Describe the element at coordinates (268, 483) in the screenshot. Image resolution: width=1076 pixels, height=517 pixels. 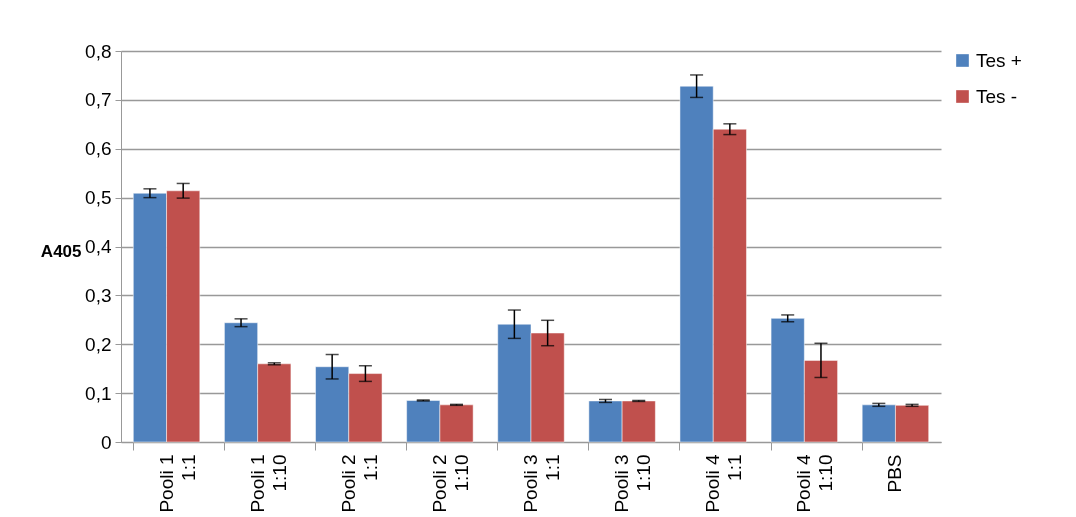
I see `x-tick-label: Pooli 1 1:10` at that location.